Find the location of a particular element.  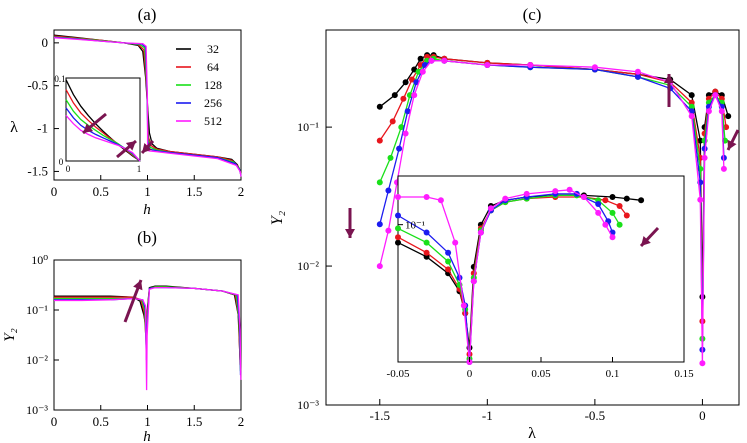

inset-y-tick-label: 0 is located at coordinates (61, 162).